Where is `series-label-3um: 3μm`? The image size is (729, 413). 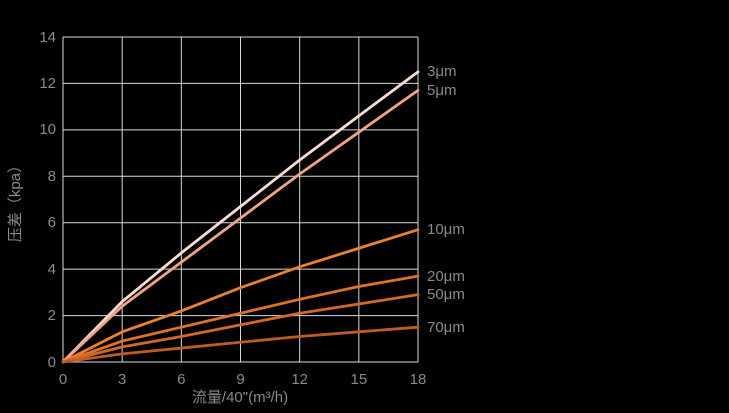 series-label-3um: 3μm is located at coordinates (442, 72).